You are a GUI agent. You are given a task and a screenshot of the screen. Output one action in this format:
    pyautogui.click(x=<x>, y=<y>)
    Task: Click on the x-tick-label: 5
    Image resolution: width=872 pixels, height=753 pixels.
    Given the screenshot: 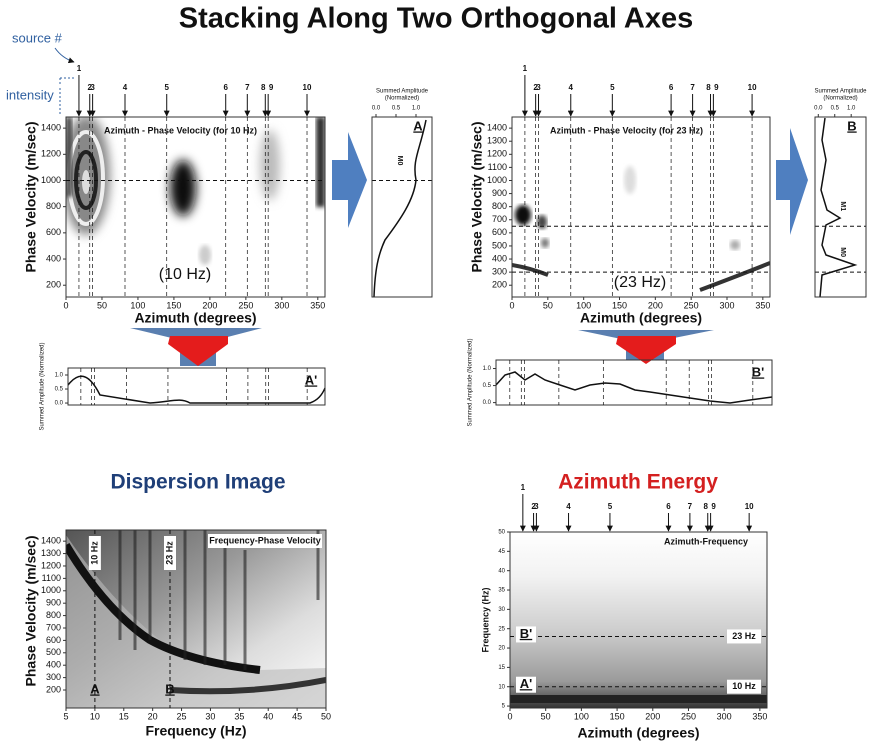 What is the action you would take?
    pyautogui.click(x=65, y=716)
    